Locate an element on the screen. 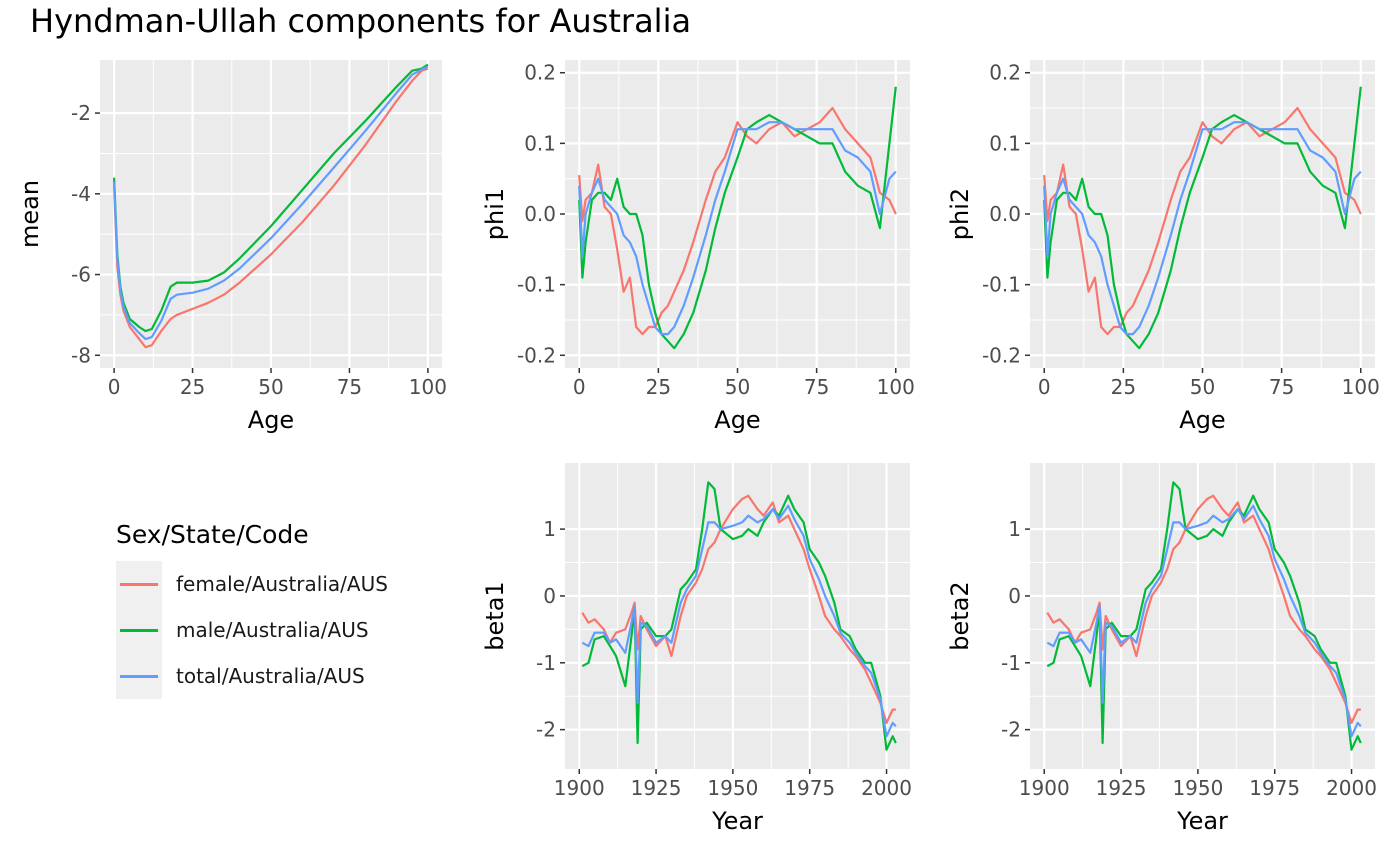 The image size is (1400, 866). y-axis-label: beta1 is located at coordinates (495, 615).